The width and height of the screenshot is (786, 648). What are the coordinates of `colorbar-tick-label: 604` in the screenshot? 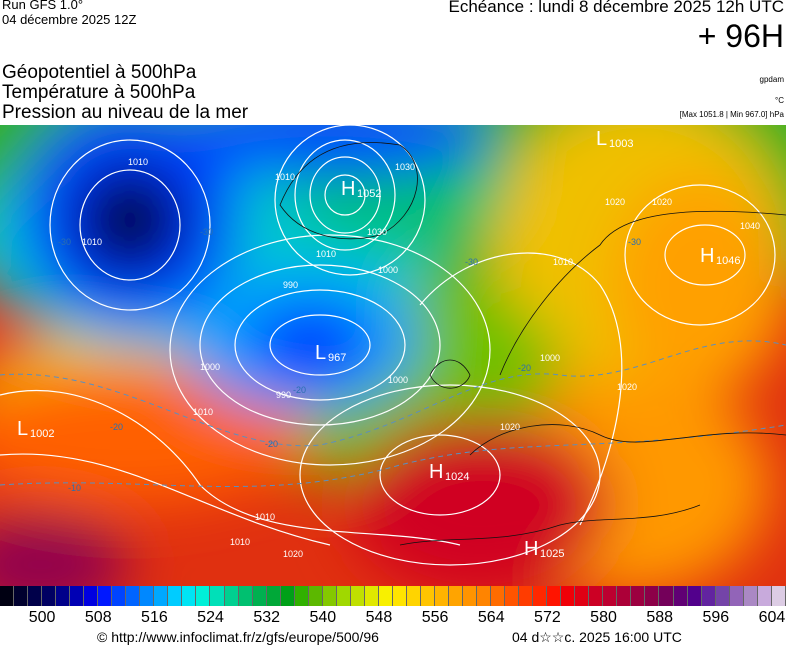 It's located at (772, 617).